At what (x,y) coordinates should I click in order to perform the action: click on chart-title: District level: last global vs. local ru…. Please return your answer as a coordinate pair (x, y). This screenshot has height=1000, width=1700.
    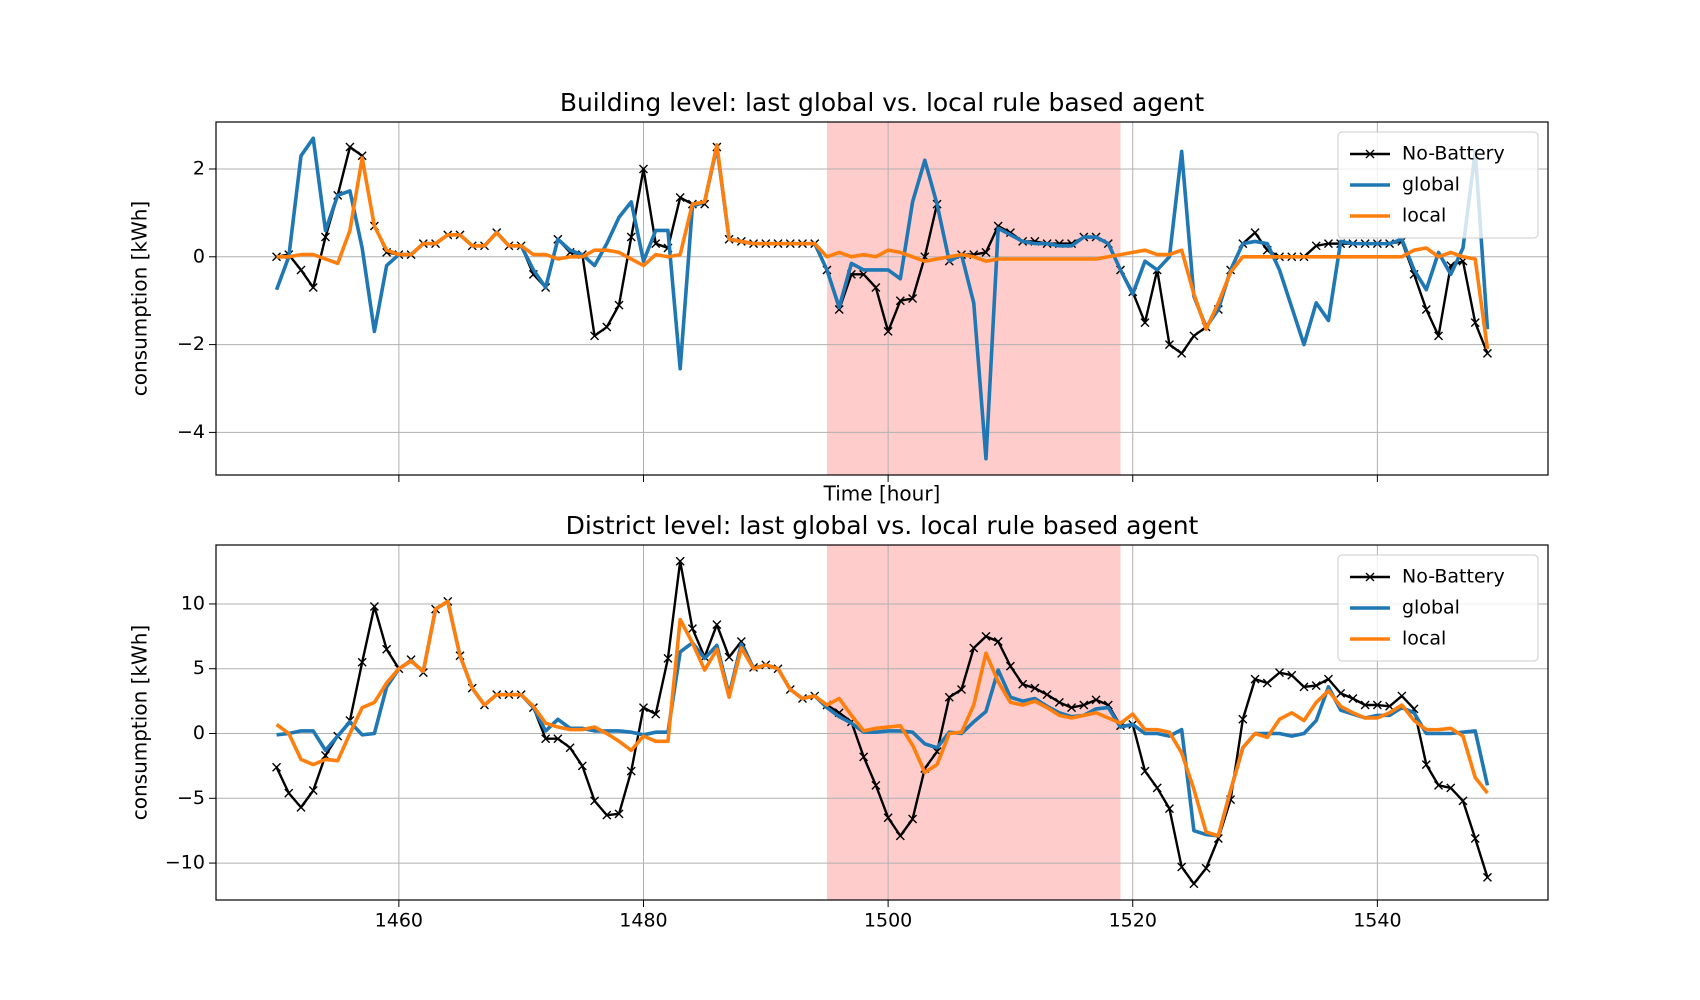
    Looking at the image, I should click on (882, 525).